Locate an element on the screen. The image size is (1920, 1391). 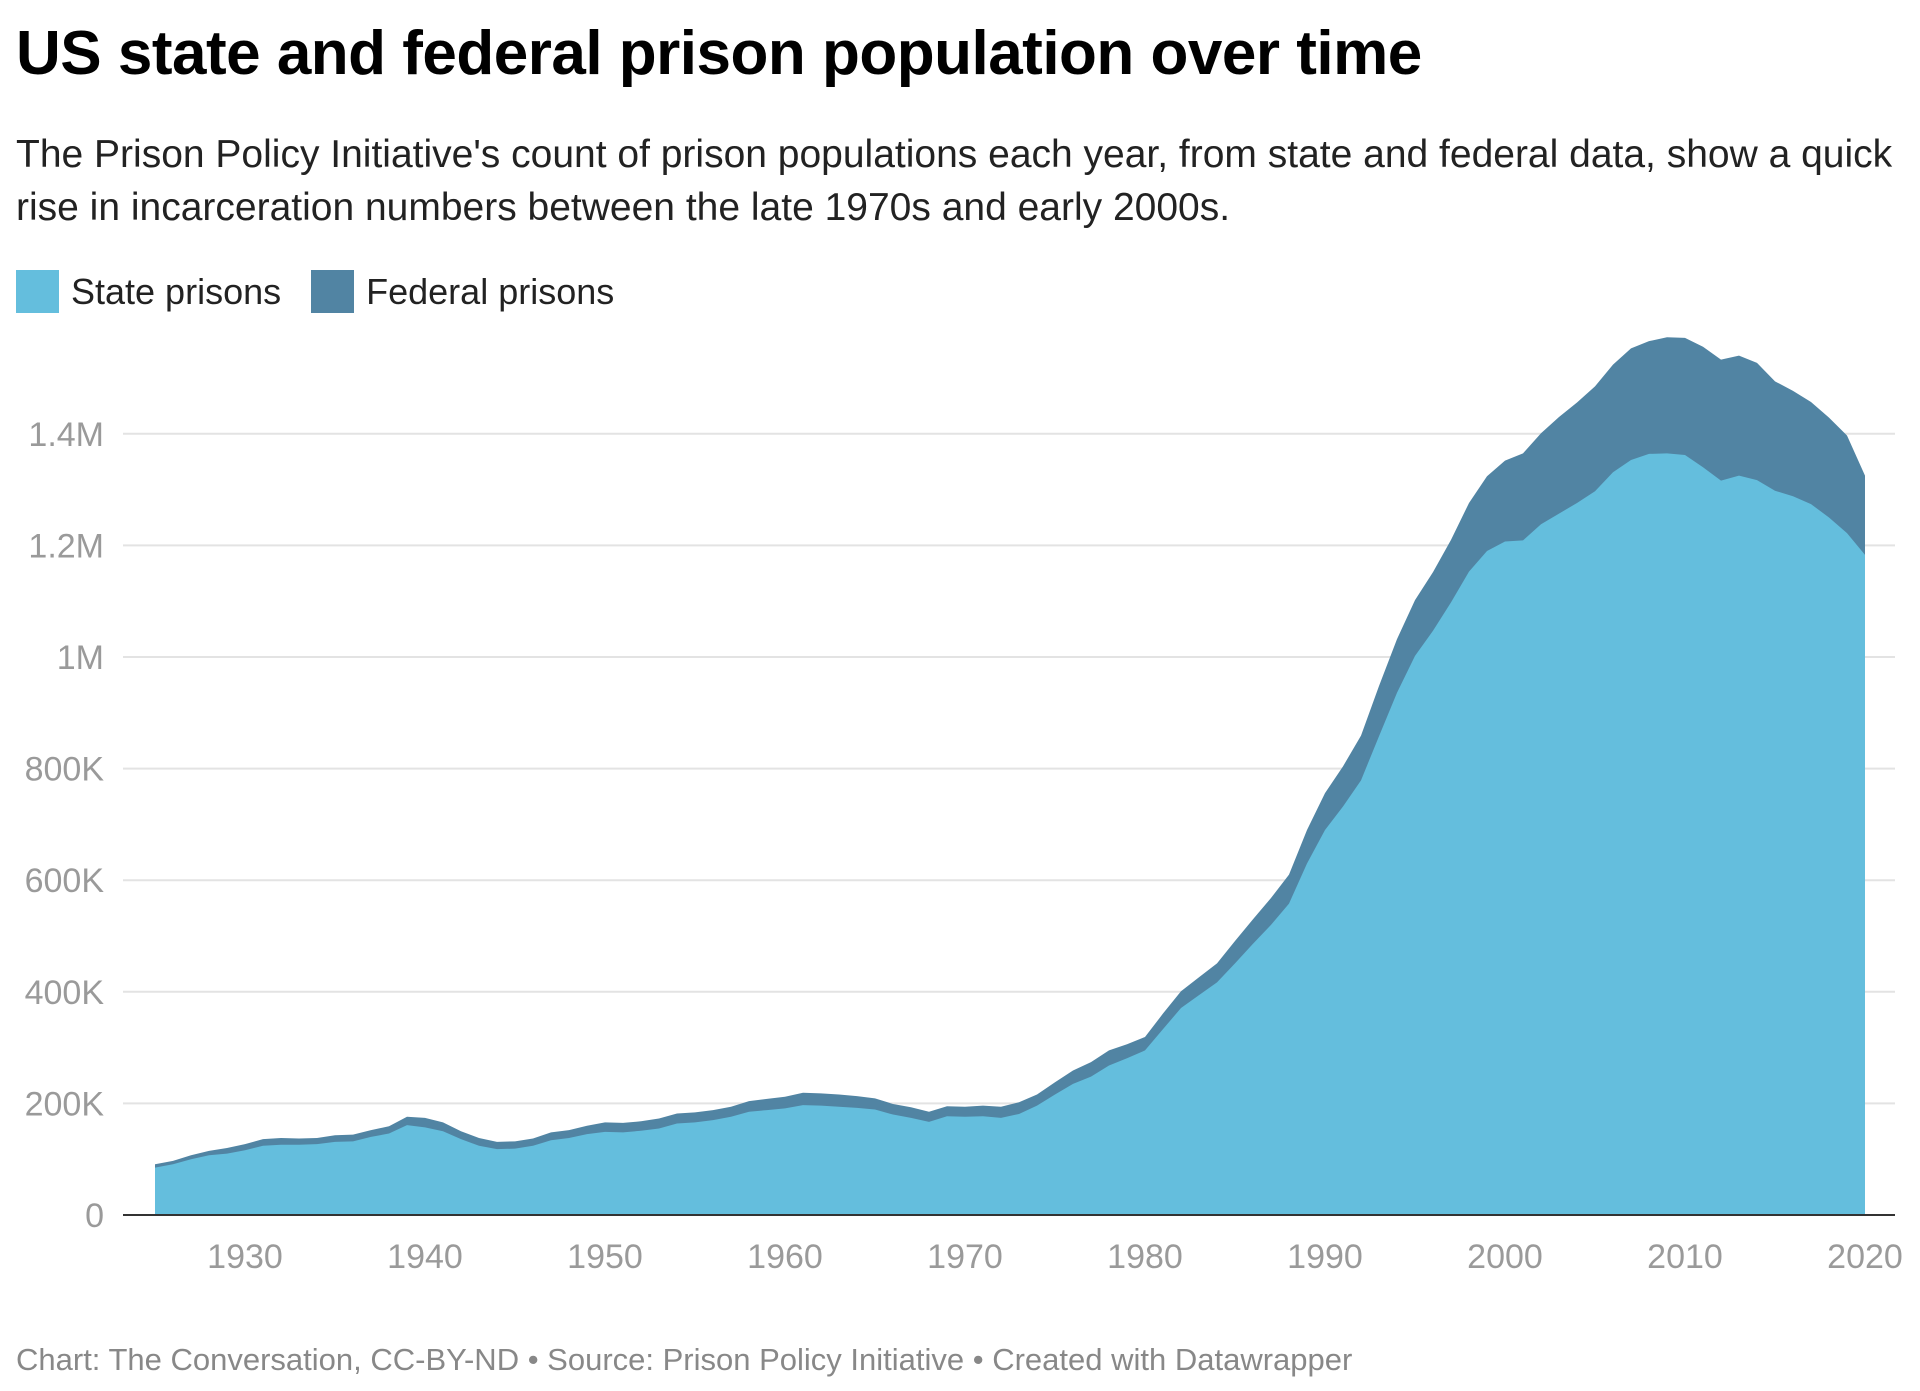
x-tick-label: 1990 is located at coordinates (1325, 1257).